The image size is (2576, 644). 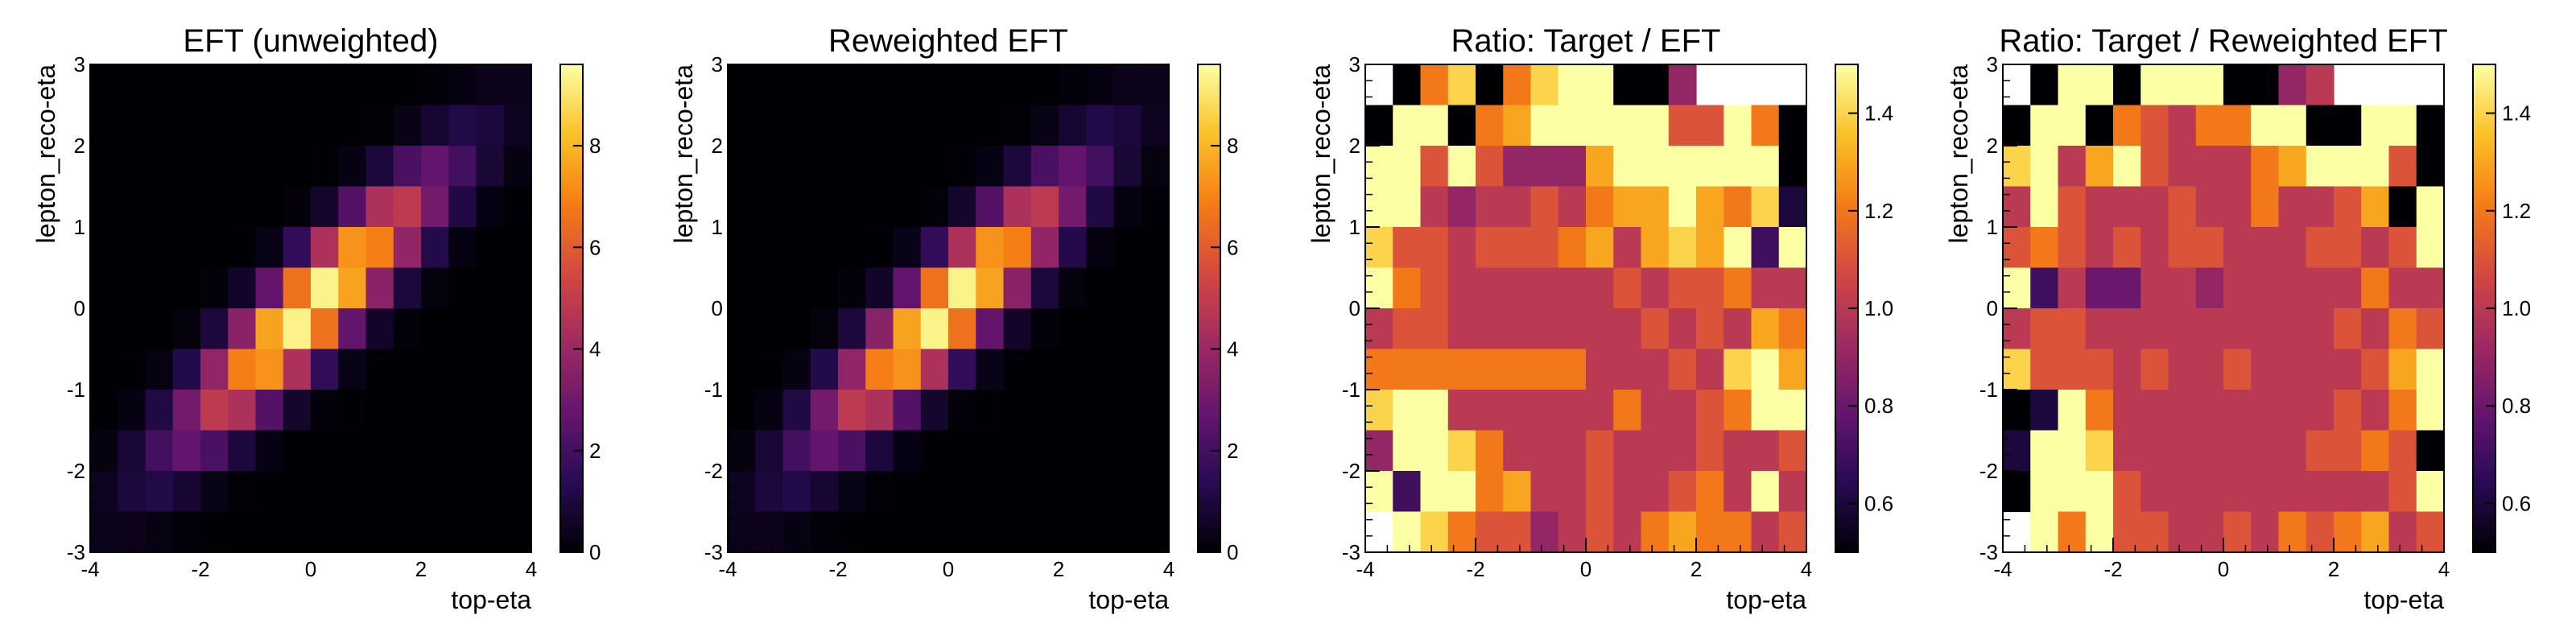 What do you see at coordinates (1586, 41) in the screenshot?
I see `panel-title: Ratio: Target / EFT` at bounding box center [1586, 41].